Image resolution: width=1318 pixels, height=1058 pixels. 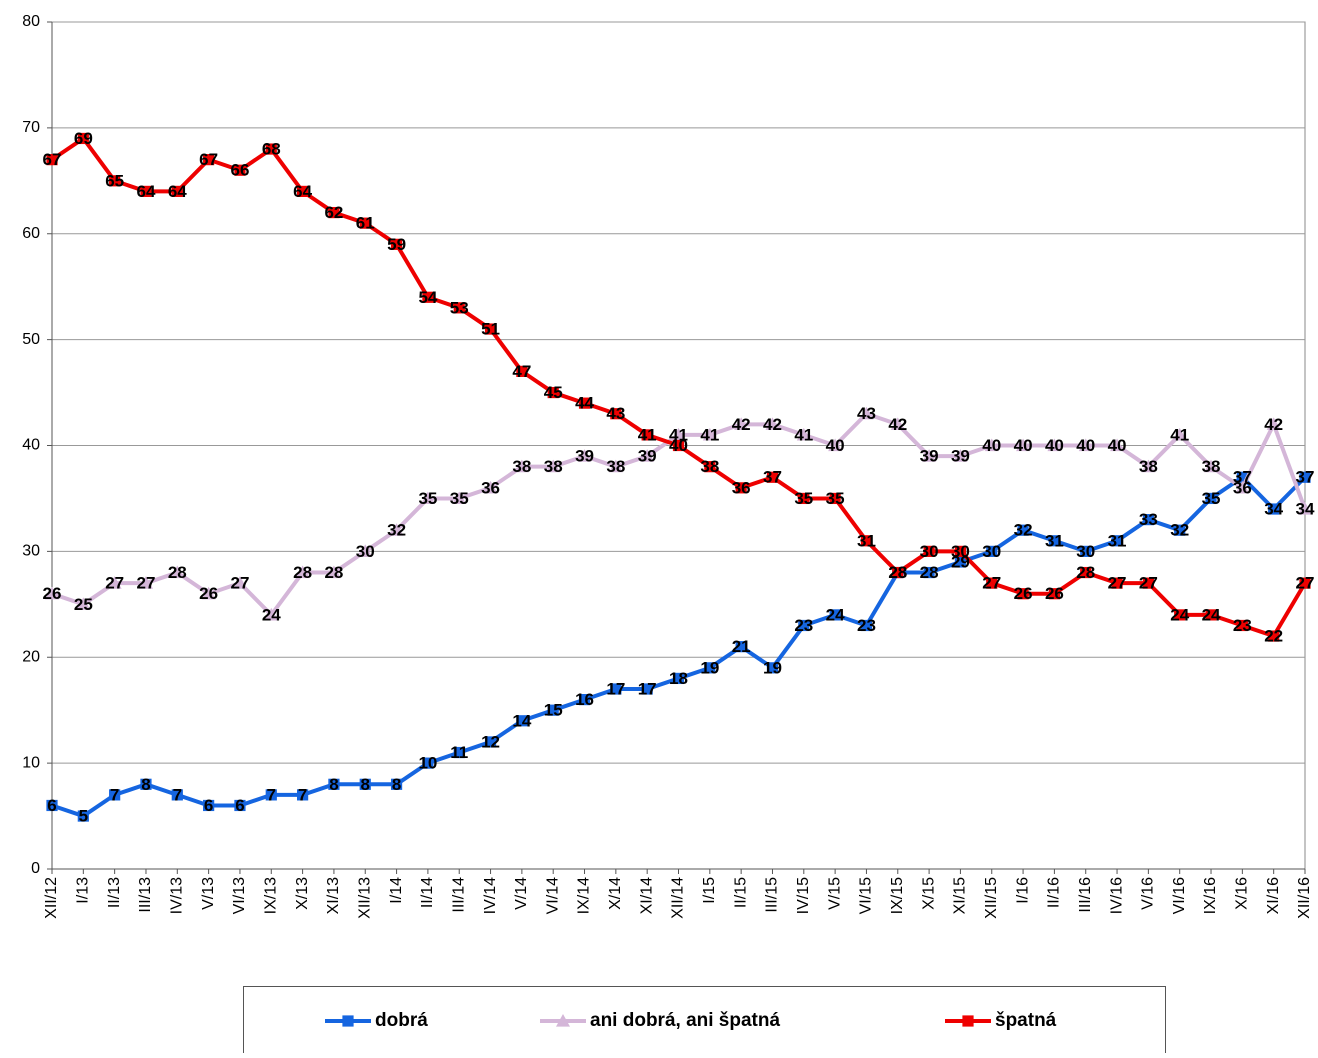 I want to click on data-label: 23, so click(x=1242, y=625).